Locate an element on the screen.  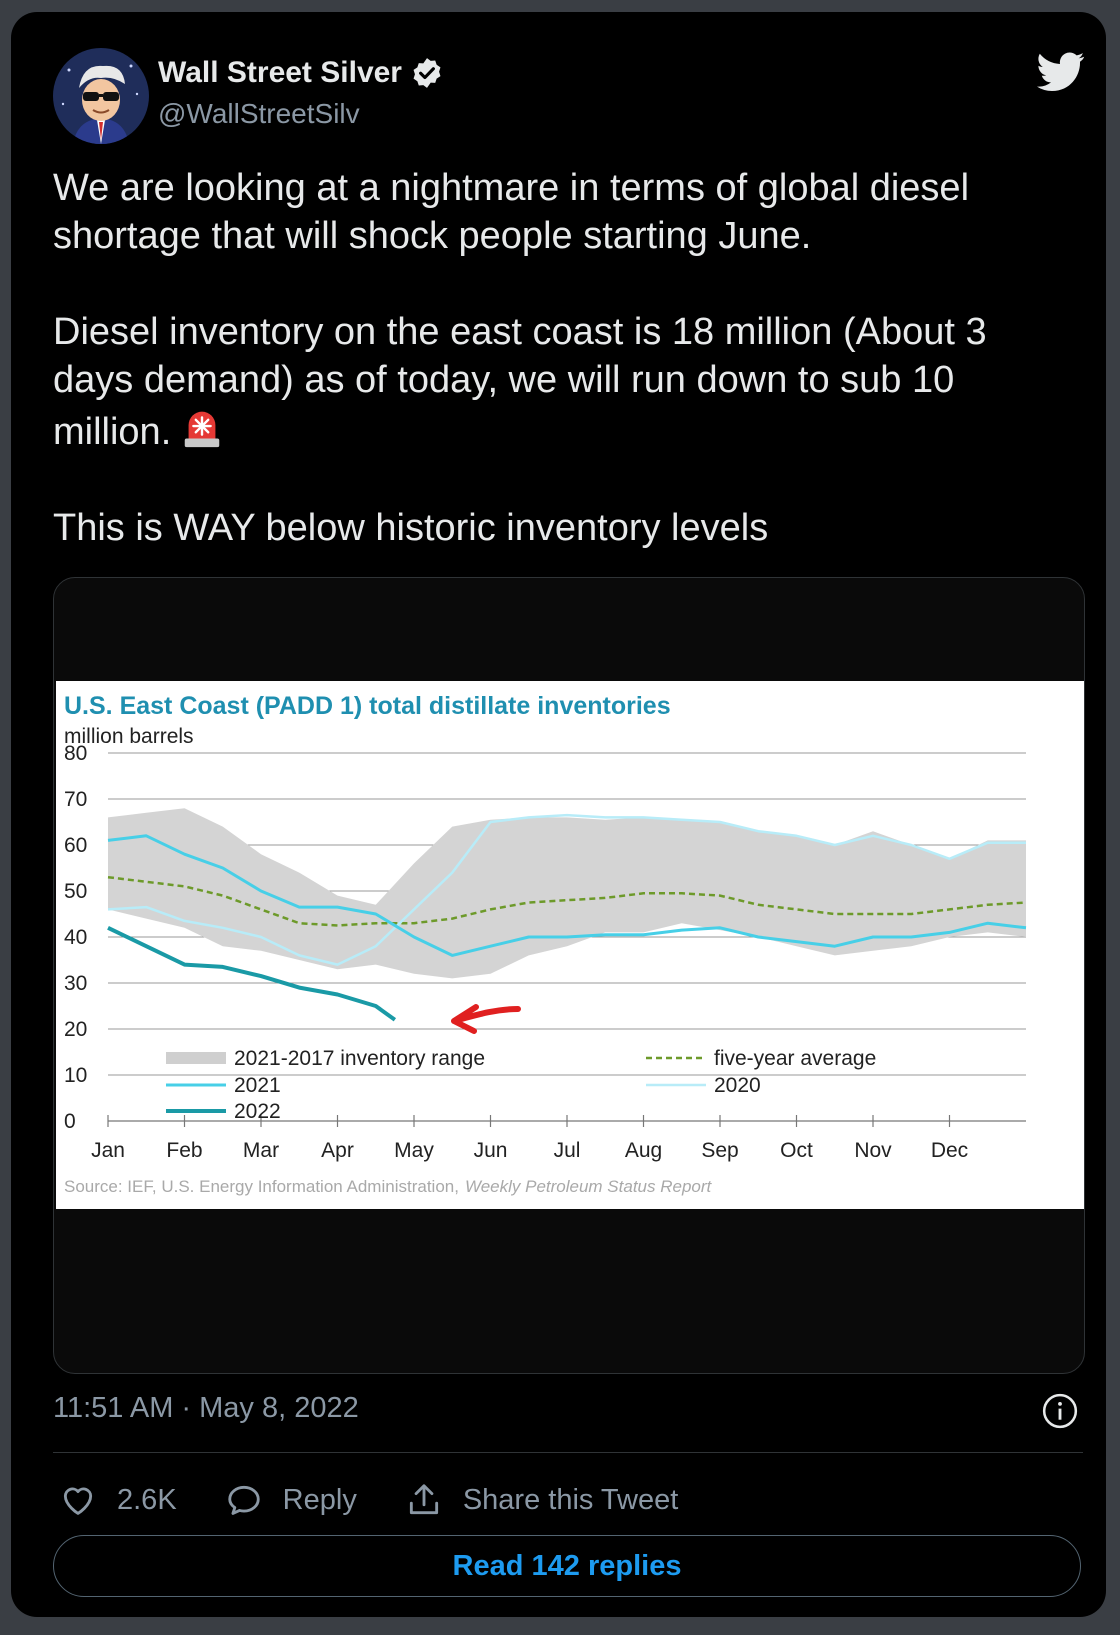
x-tick-label-mar: Mar is located at coordinates (261, 1150).